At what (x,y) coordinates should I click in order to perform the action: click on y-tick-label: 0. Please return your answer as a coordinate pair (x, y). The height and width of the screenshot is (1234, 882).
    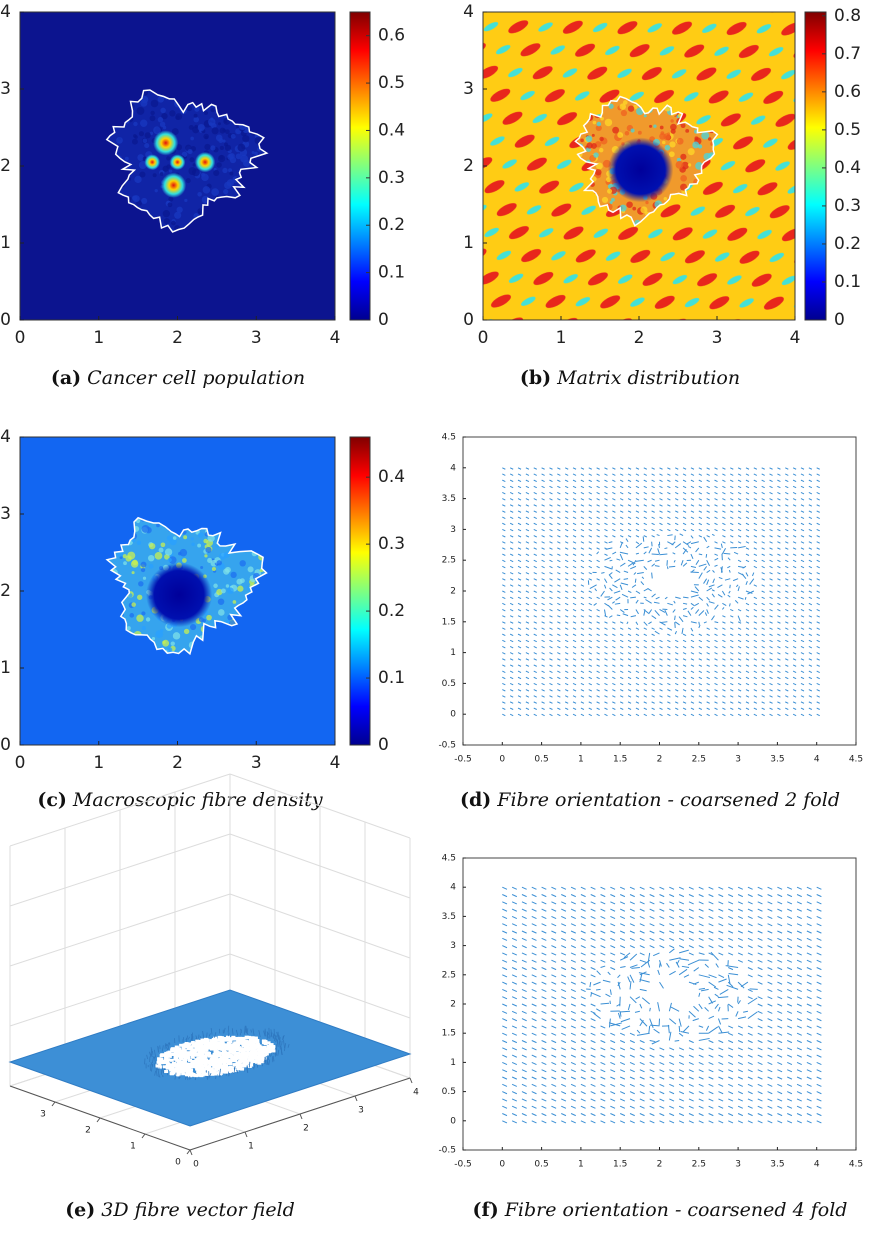
    Looking at the image, I should click on (178, 1163).